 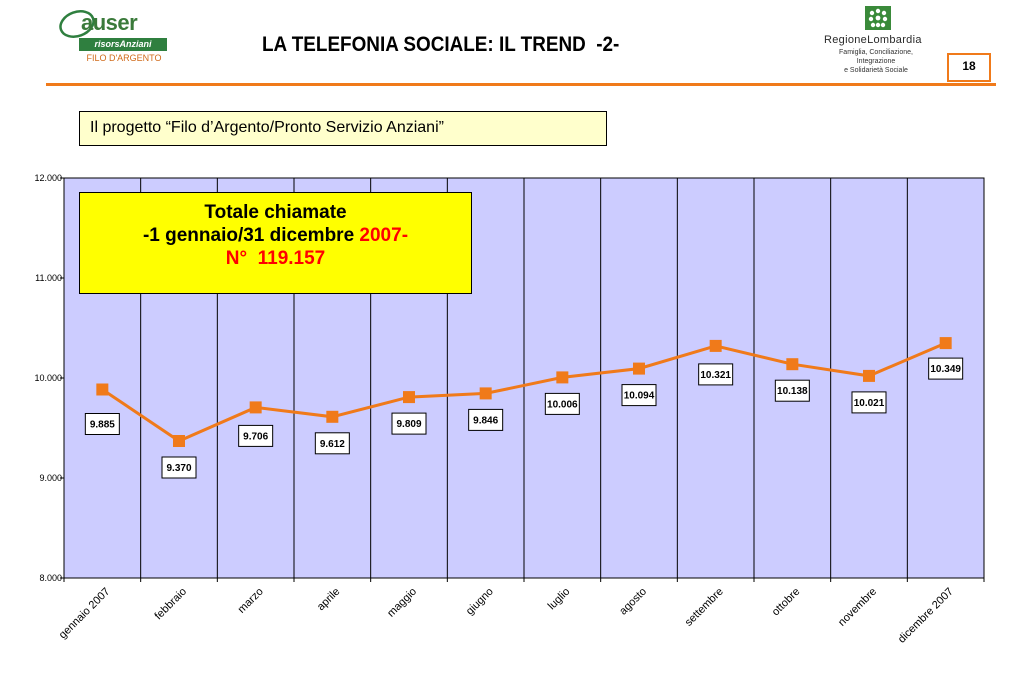 What do you see at coordinates (123, 44) in the screenshot?
I see `auser-band: risorsAnziani` at bounding box center [123, 44].